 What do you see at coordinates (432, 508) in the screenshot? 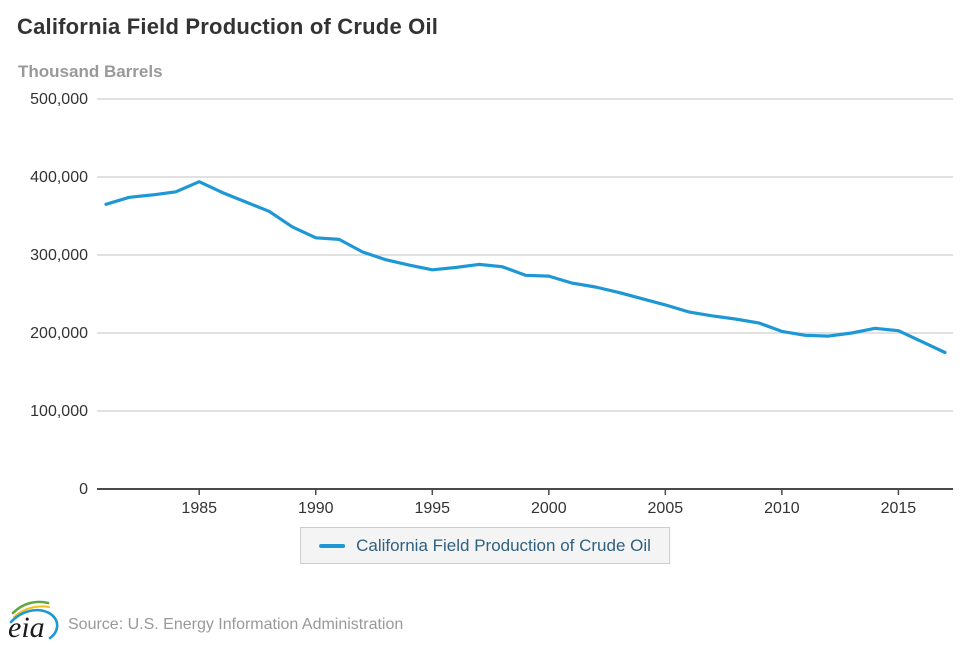
I see `x-axis-tick-label: 1995` at bounding box center [432, 508].